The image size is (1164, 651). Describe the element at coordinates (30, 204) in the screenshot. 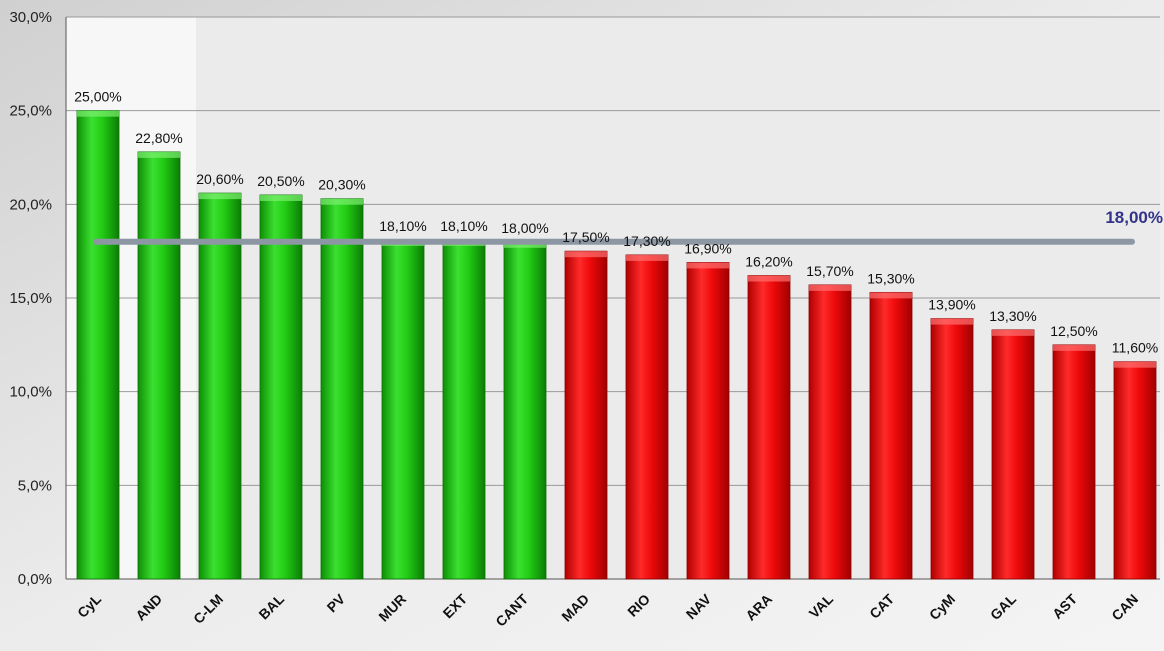

I see `y-tick-label: 20,0%` at that location.